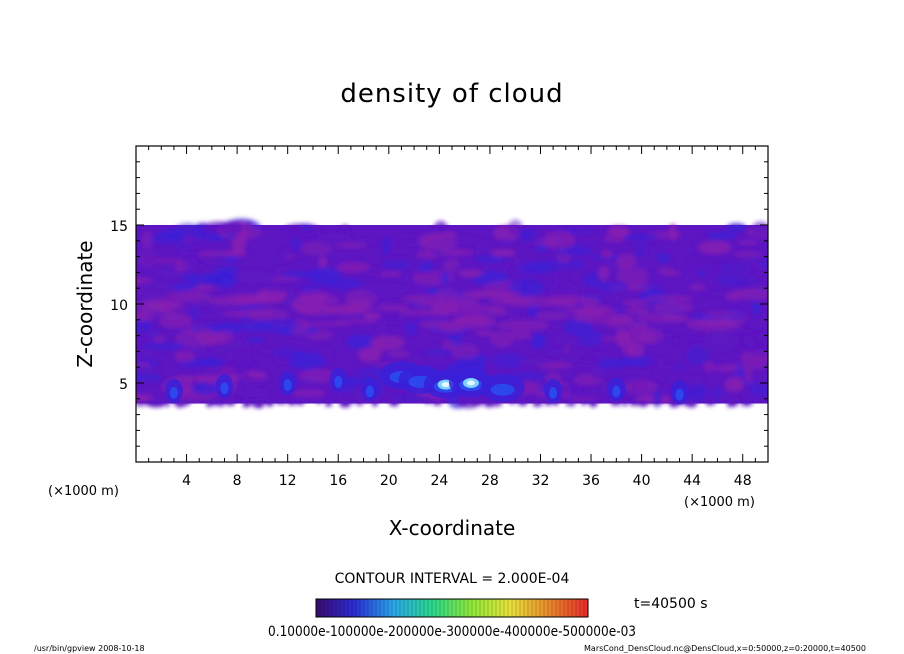 The image size is (904, 654). Describe the element at coordinates (719, 502) in the screenshot. I see `x-unit-label: (×1000 m)` at that location.